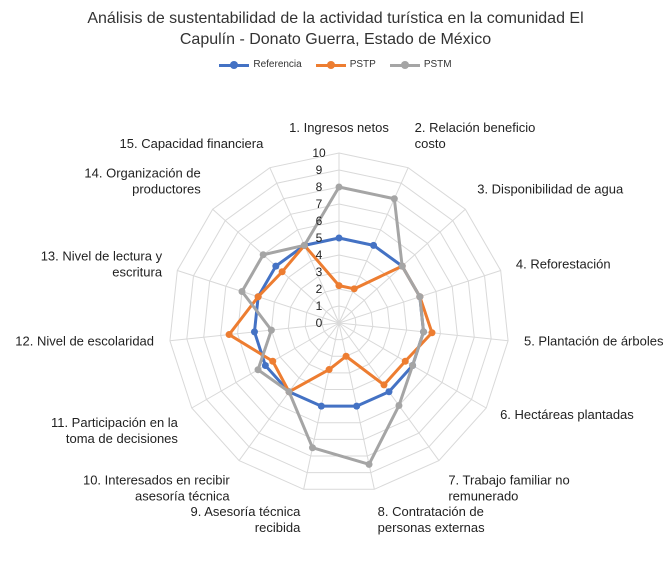 The width and height of the screenshot is (671, 563). I want to click on tick-label: 6, so click(319, 221).